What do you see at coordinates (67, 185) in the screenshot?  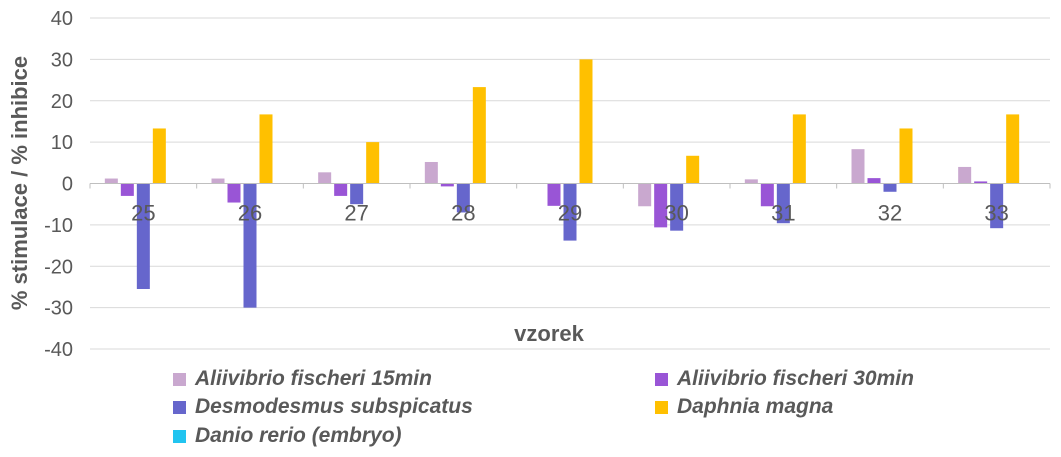 I see `y-tick-label: 0` at bounding box center [67, 185].